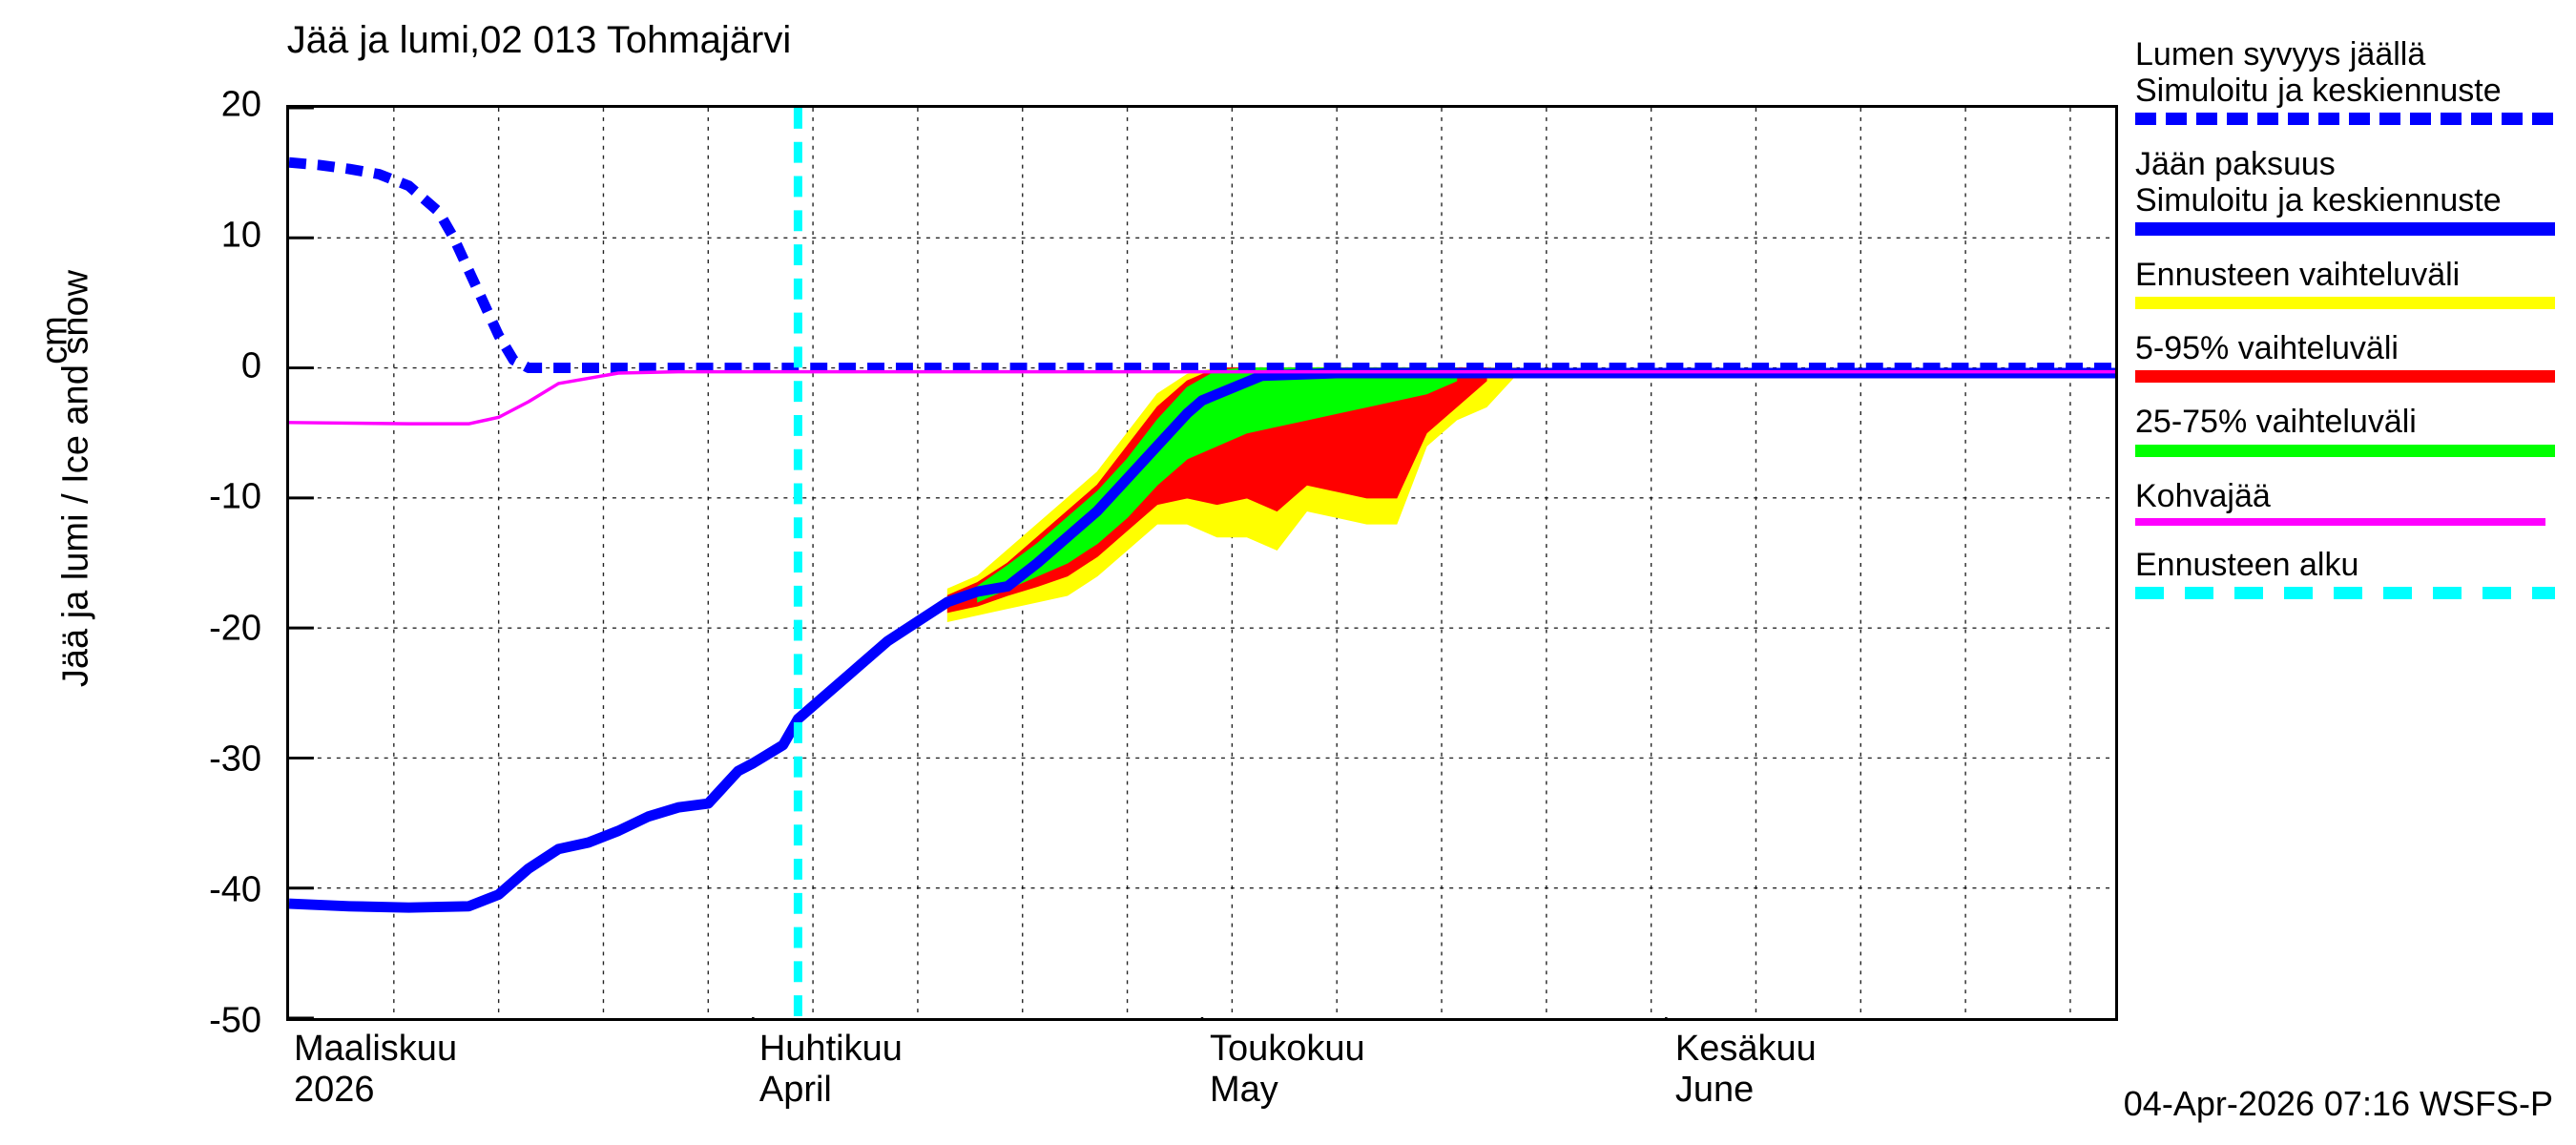  I want to click on y-axis-unit-label: cm, so click(54, 340).